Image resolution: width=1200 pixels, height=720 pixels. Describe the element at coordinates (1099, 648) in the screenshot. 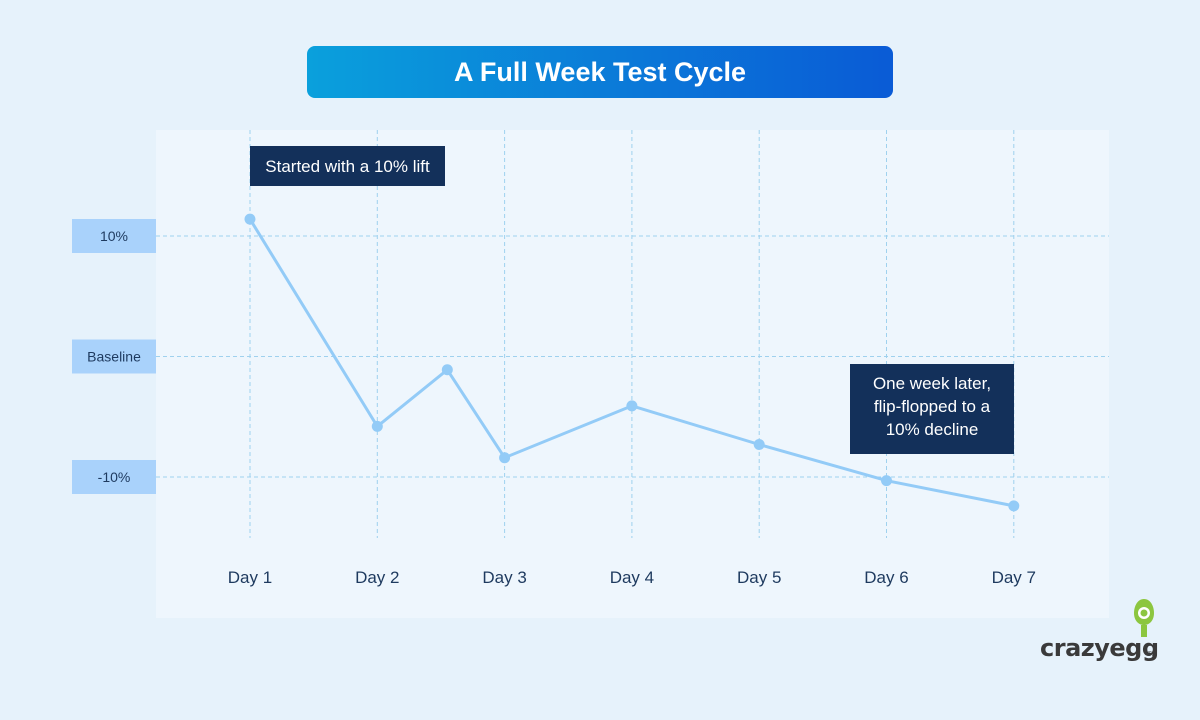

I see `brand-name: crazyegg` at that location.